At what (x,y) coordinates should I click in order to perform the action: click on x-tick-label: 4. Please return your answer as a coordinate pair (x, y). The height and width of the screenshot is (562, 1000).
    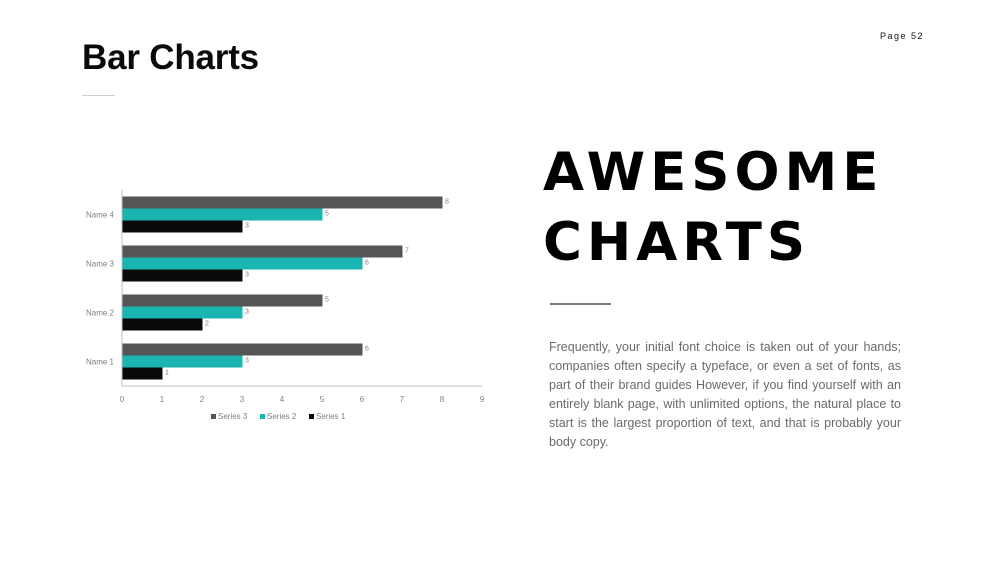
    Looking at the image, I should click on (282, 399).